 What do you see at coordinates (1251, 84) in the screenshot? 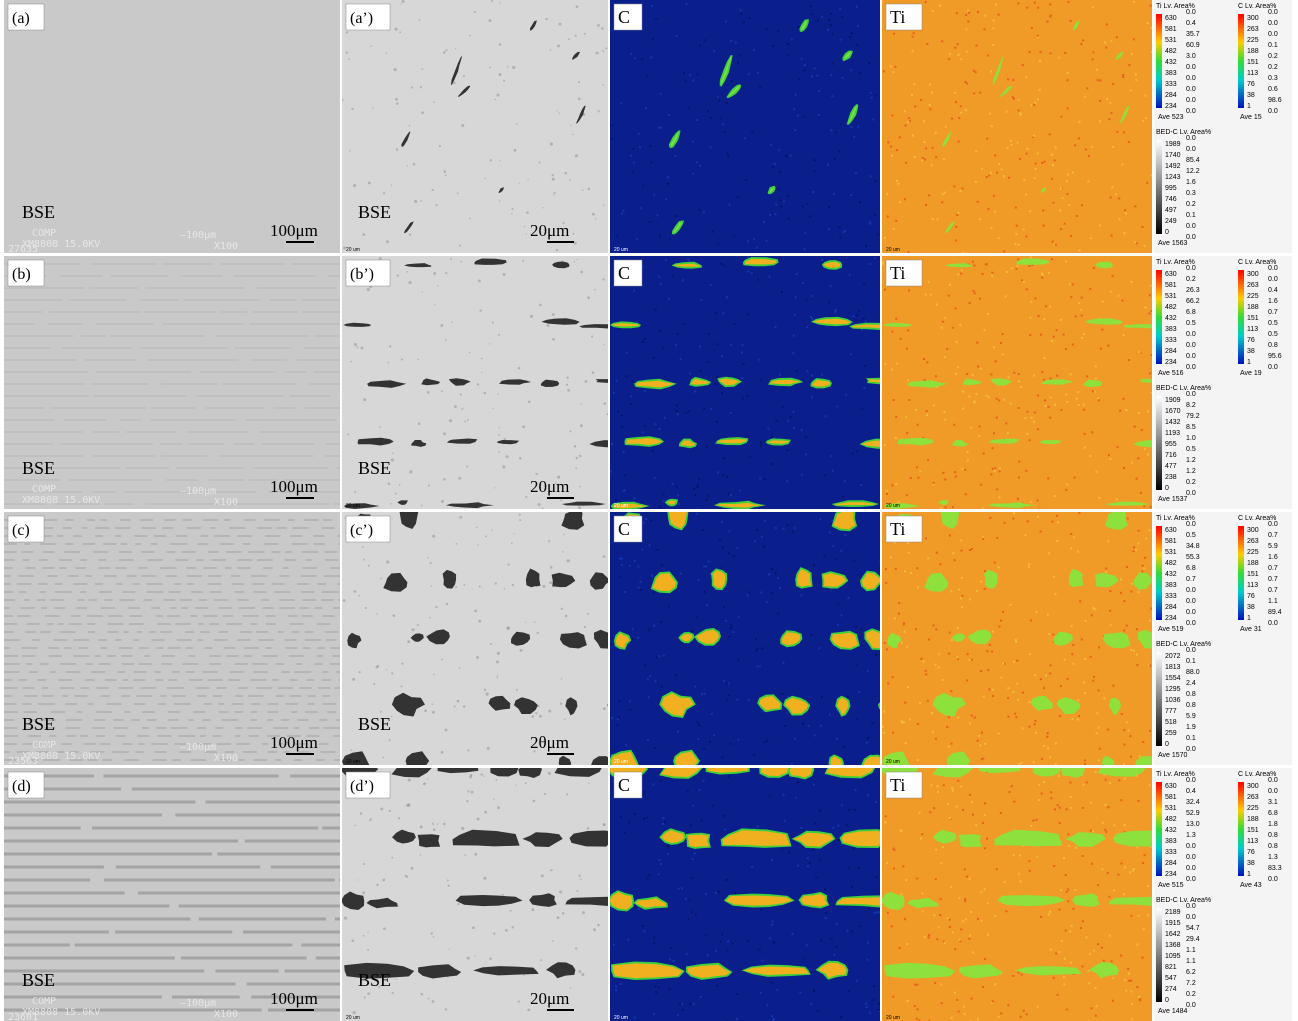
I see `level: 76` at bounding box center [1251, 84].